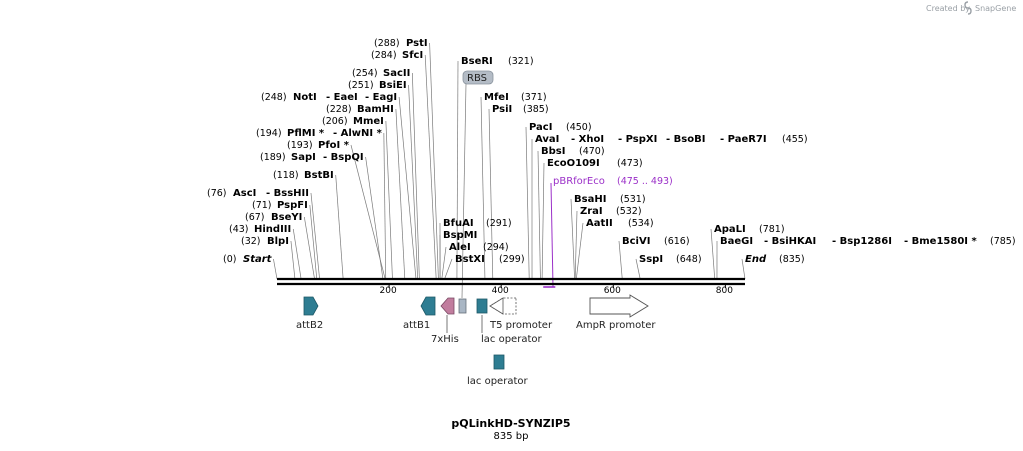 The width and height of the screenshot is (1023, 451). Describe the element at coordinates (312, 157) in the screenshot. I see `site-sapi: (189) SapI - BspQI` at that location.